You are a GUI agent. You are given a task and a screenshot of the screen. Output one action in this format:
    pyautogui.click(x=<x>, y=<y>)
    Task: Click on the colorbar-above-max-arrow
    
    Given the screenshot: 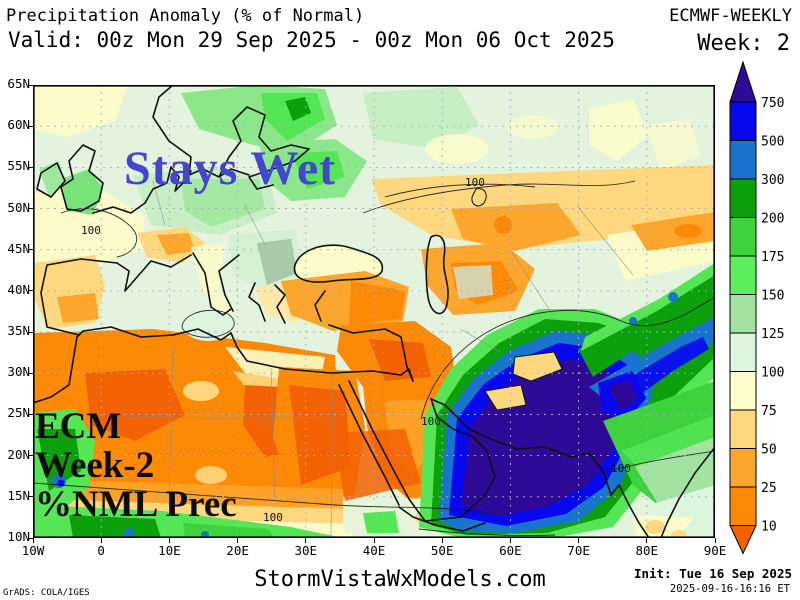 What is the action you would take?
    pyautogui.click(x=743, y=81)
    